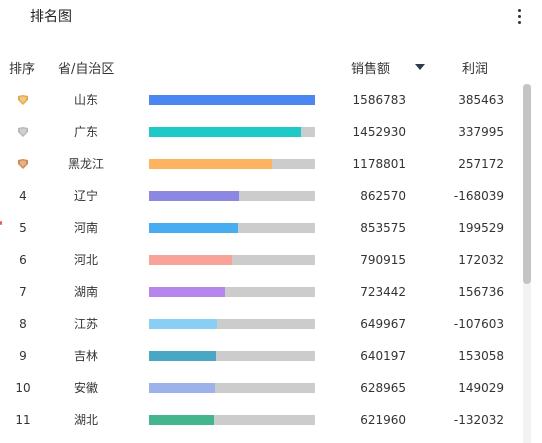  Describe the element at coordinates (379, 132) in the screenshot. I see `sales-value: 1452930` at that location.